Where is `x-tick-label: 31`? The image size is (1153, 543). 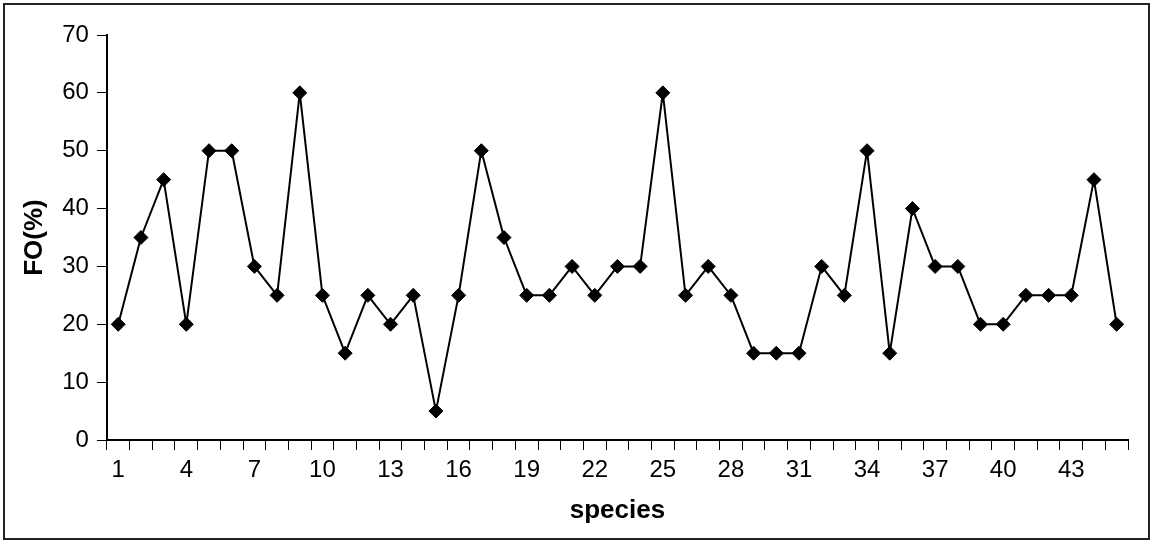 x-tick-label: 31 is located at coordinates (799, 469).